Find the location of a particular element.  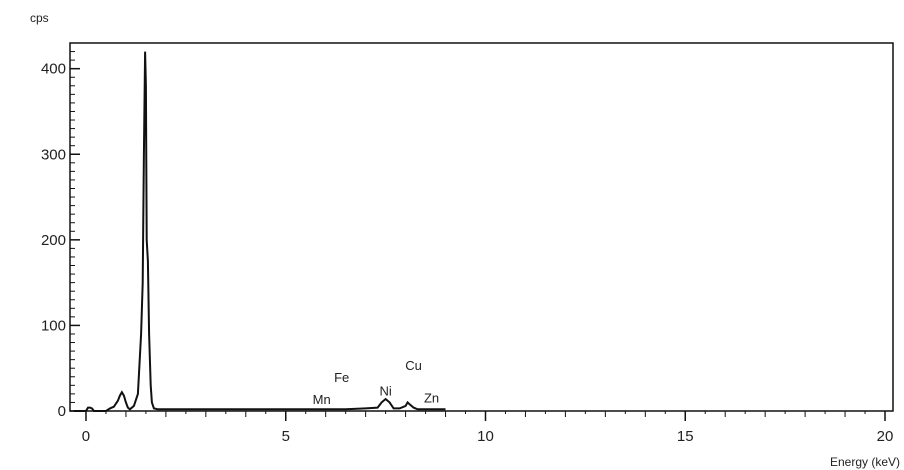

x-tick-label: 5 is located at coordinates (286, 436).